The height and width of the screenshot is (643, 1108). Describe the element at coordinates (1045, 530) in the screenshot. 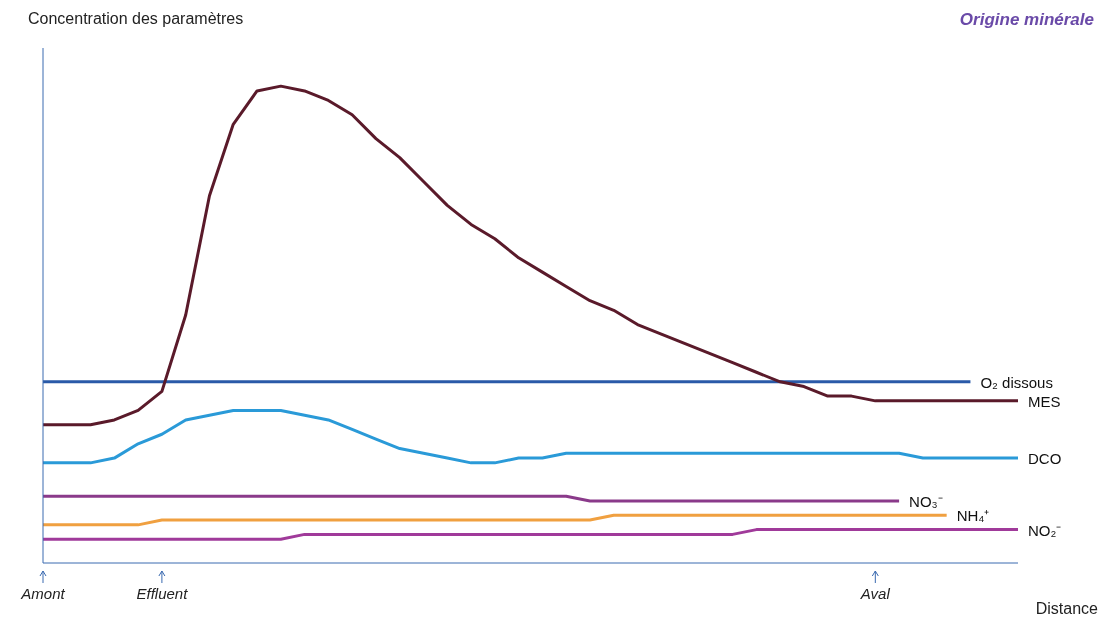

I see `series-label: NO₂⁻` at that location.